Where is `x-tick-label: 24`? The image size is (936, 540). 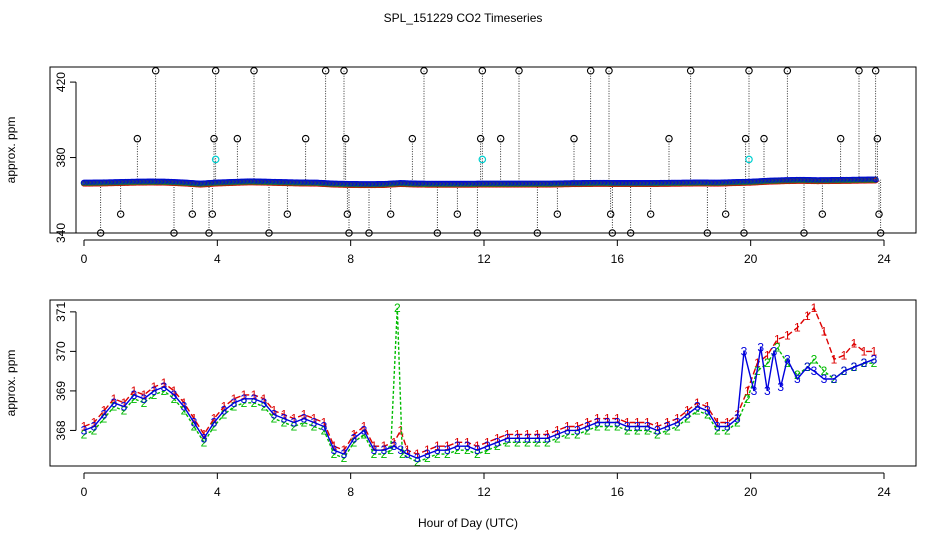
x-tick-label: 24 is located at coordinates (884, 259).